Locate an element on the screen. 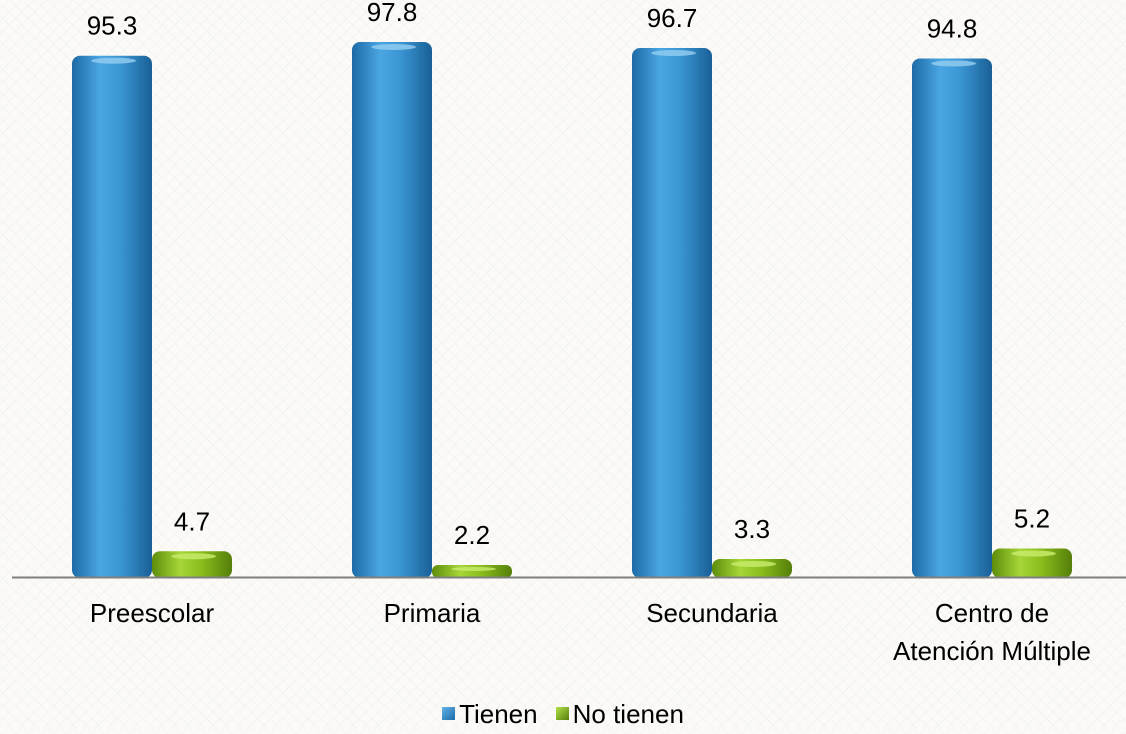 This screenshot has width=1126, height=734. legend-label-tienen: Tienen is located at coordinates (498, 713).